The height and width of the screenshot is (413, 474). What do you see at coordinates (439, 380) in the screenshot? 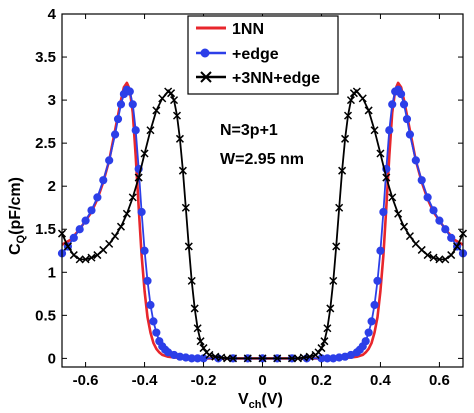
I see `x-tick-label: 0.6` at bounding box center [439, 380].